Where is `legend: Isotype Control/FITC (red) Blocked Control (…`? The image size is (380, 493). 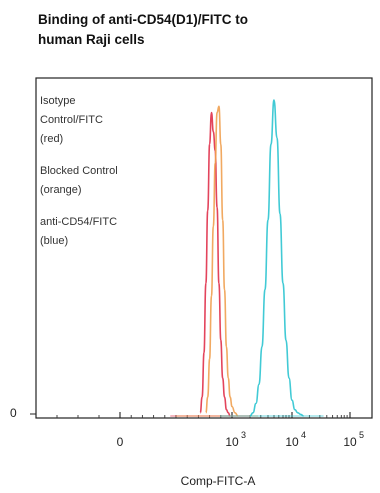
legend: Isotype Control/FITC (red) Blocked Control (… is located at coordinates (79, 171).